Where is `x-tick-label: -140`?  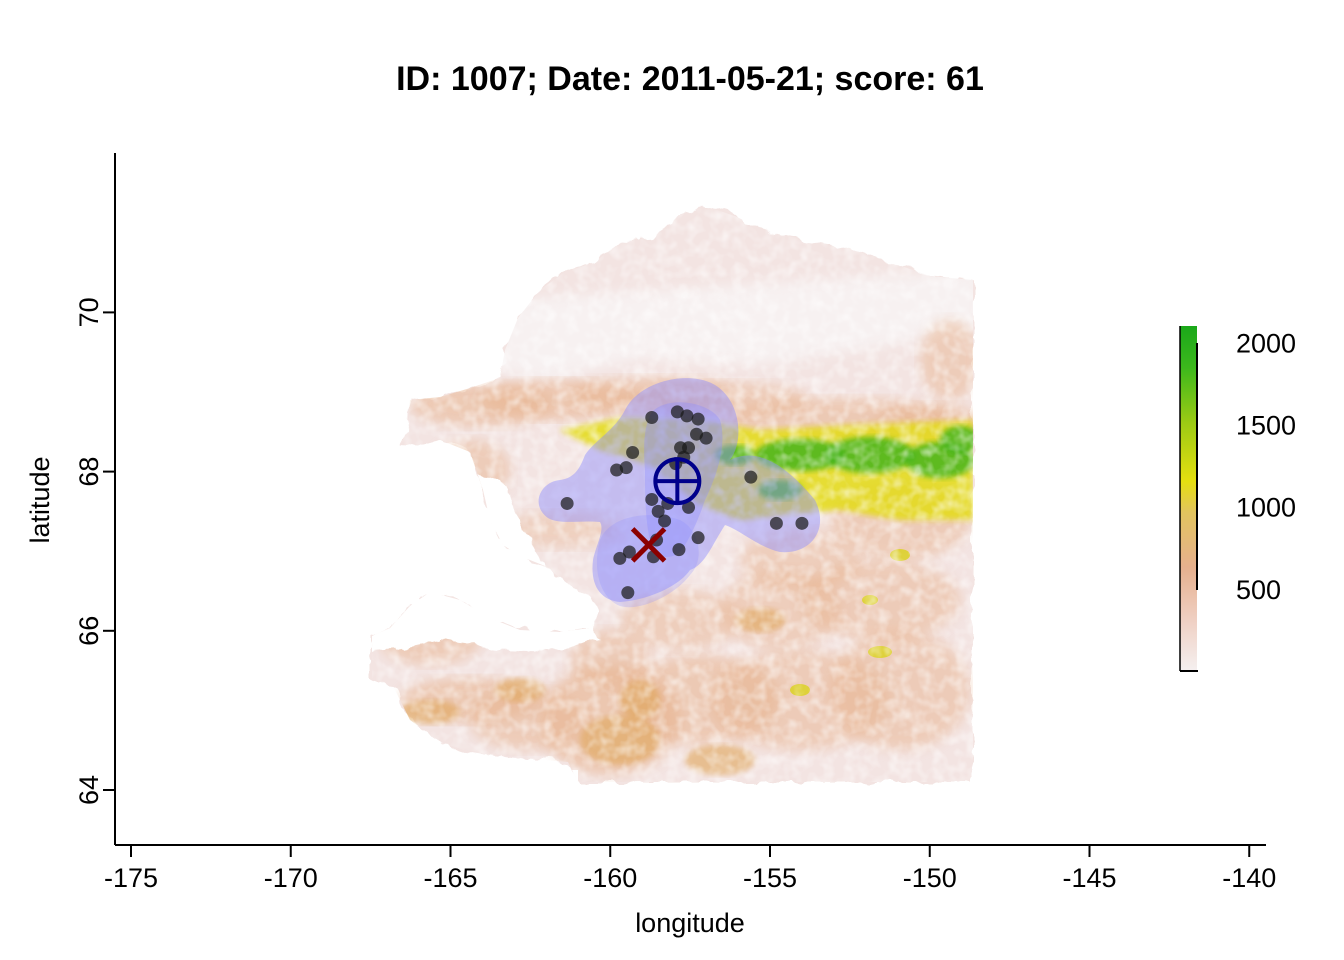 x-tick-label: -140 is located at coordinates (1249, 878).